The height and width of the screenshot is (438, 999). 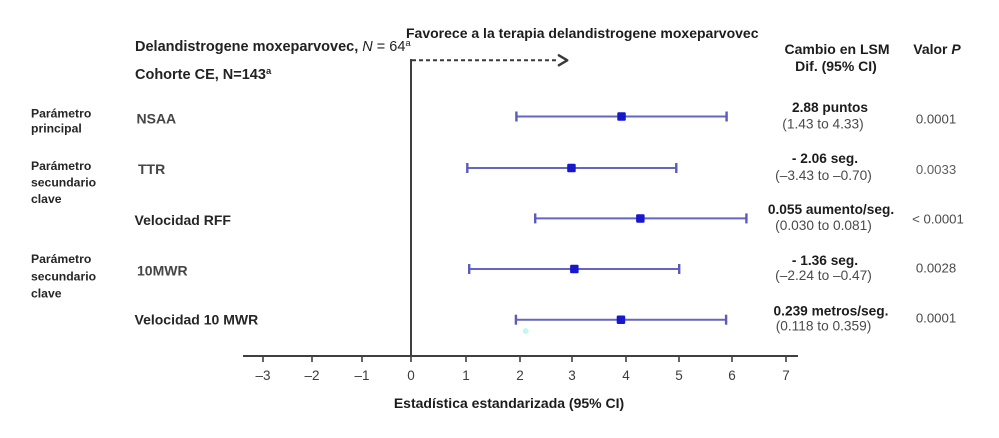 What do you see at coordinates (679, 375) in the screenshot?
I see `svg-text: 5` at bounding box center [679, 375].